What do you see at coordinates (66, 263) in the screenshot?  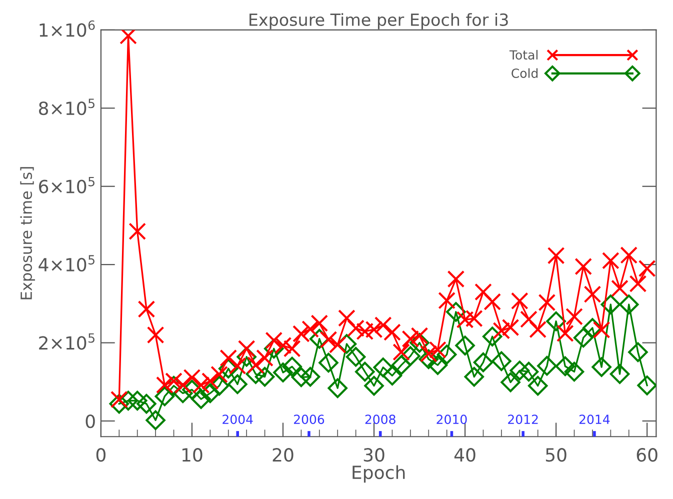 I see `y-tick-label: 4×10$^{5}$` at bounding box center [66, 263].